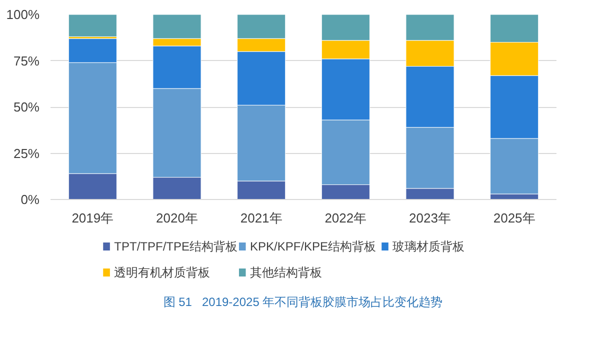 This screenshot has width=596, height=340. What do you see at coordinates (303, 302) in the screenshot?
I see `caption: 图 51 2019-2025 年不同背板胶膜市场占比变化趋势` at bounding box center [303, 302].